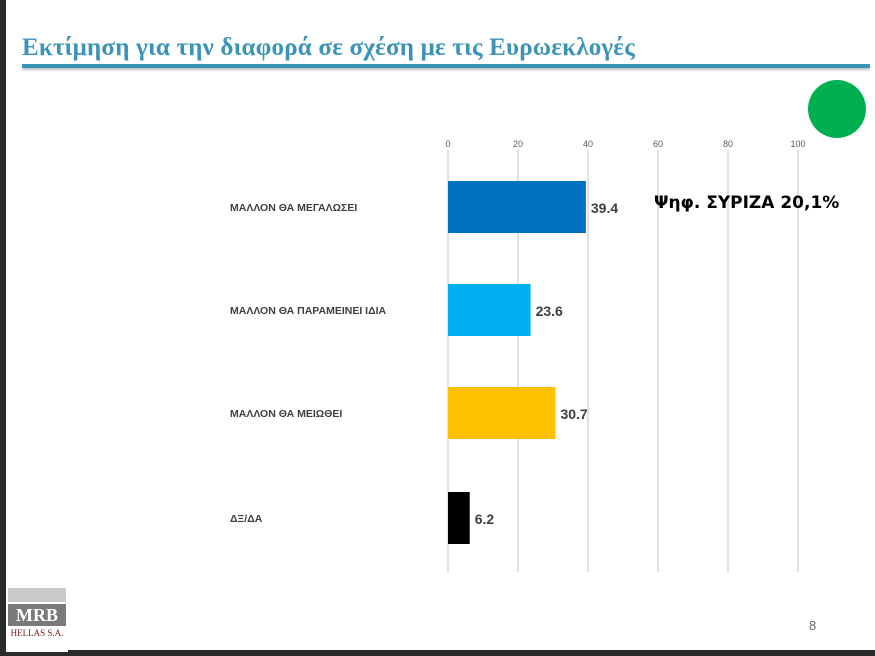 This screenshot has height=656, width=875. I want to click on screen-frame-left, so click(3, 328).